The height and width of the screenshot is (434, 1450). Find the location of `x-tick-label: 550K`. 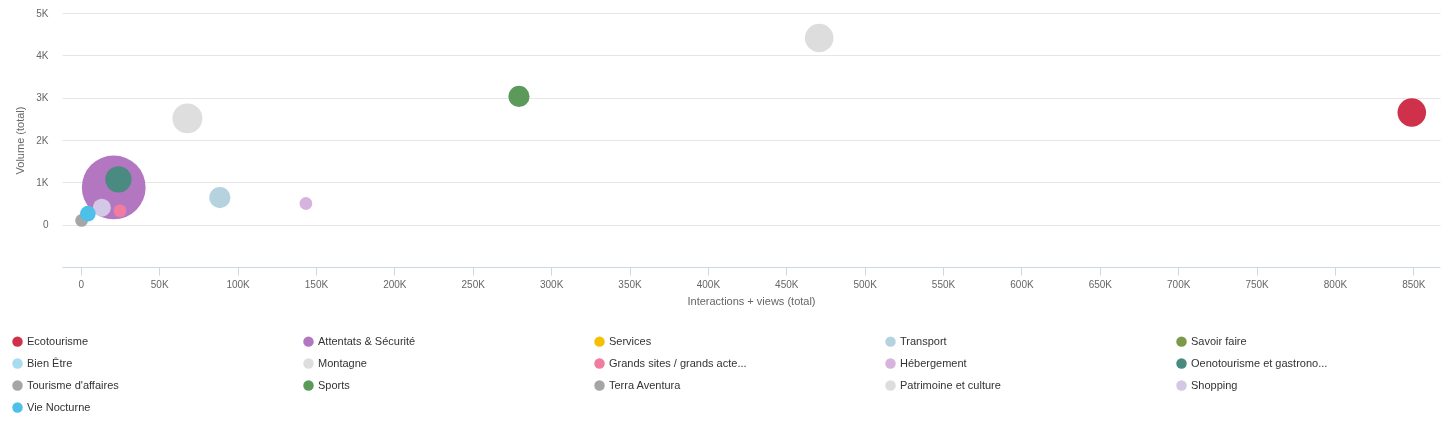

x-tick-label: 550K is located at coordinates (943, 284).